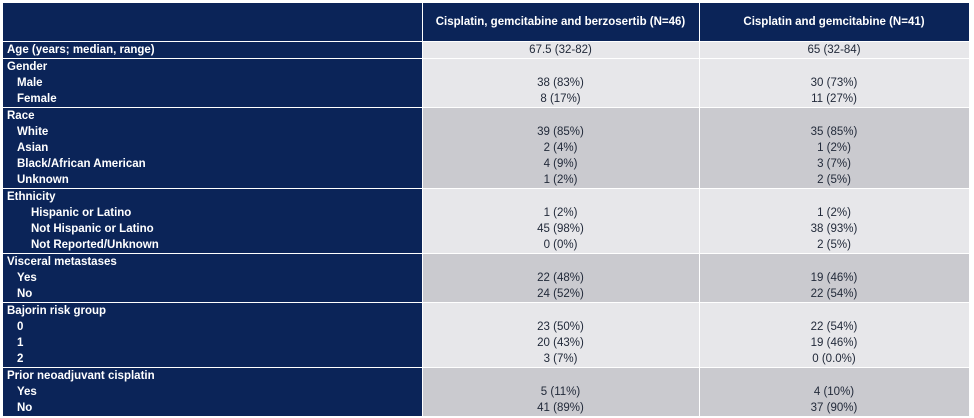 This screenshot has height=418, width=974. Describe the element at coordinates (213, 132) in the screenshot. I see `subcategory-label: White` at that location.